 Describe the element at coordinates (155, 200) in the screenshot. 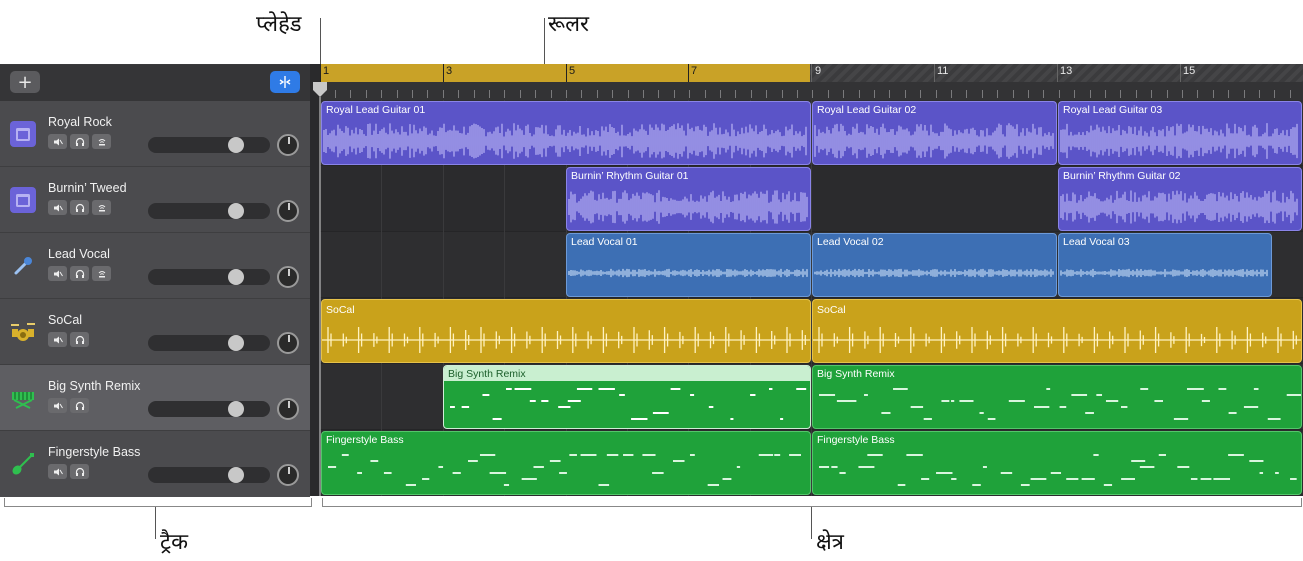

I see `track-header-burnin-tweed: Burnin’ Tweed` at that location.